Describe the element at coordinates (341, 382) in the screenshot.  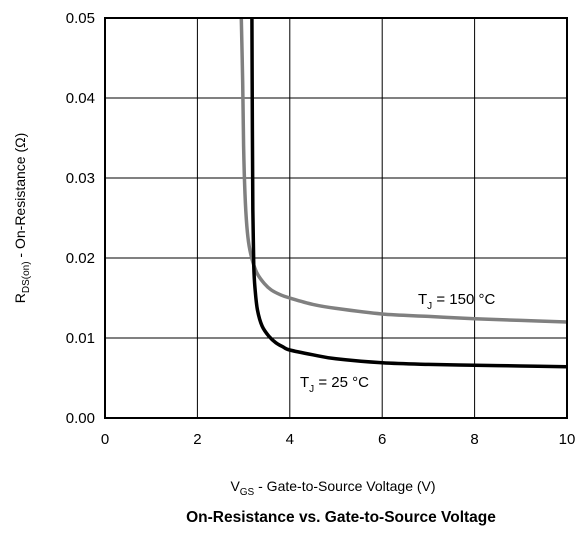
I see `series-label-tj-25-rest: = 25 °C` at that location.